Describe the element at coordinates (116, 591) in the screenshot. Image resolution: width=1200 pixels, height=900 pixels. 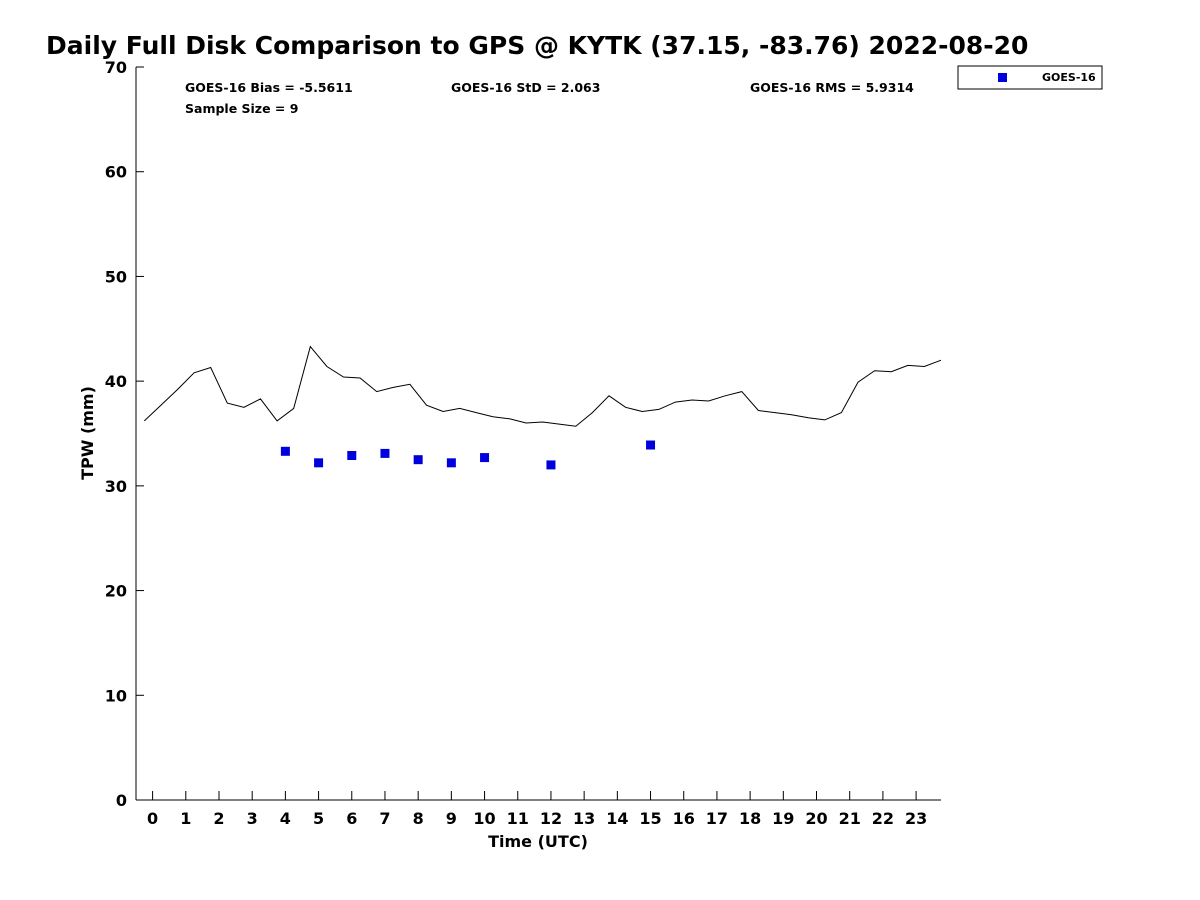
I see `y-tick-label: 20` at that location.